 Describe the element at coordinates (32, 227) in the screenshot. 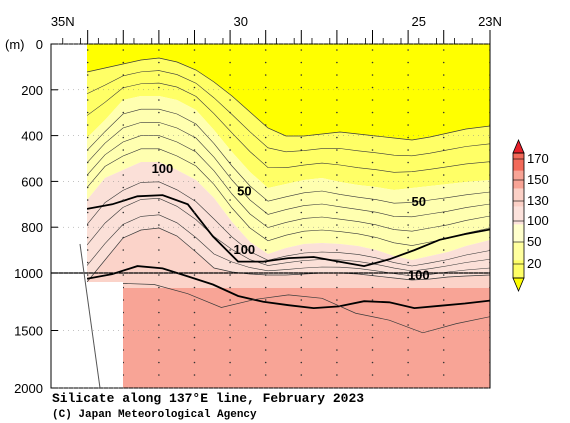

I see `depth-label: 800` at that location.